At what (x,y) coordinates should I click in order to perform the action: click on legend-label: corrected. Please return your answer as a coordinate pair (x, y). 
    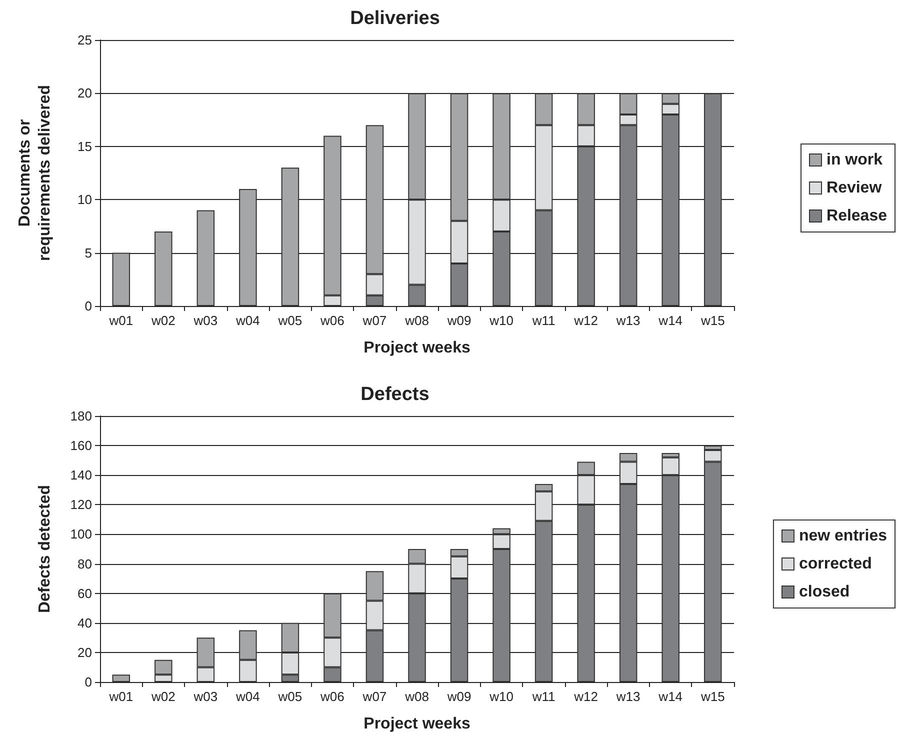
    Looking at the image, I should click on (835, 564).